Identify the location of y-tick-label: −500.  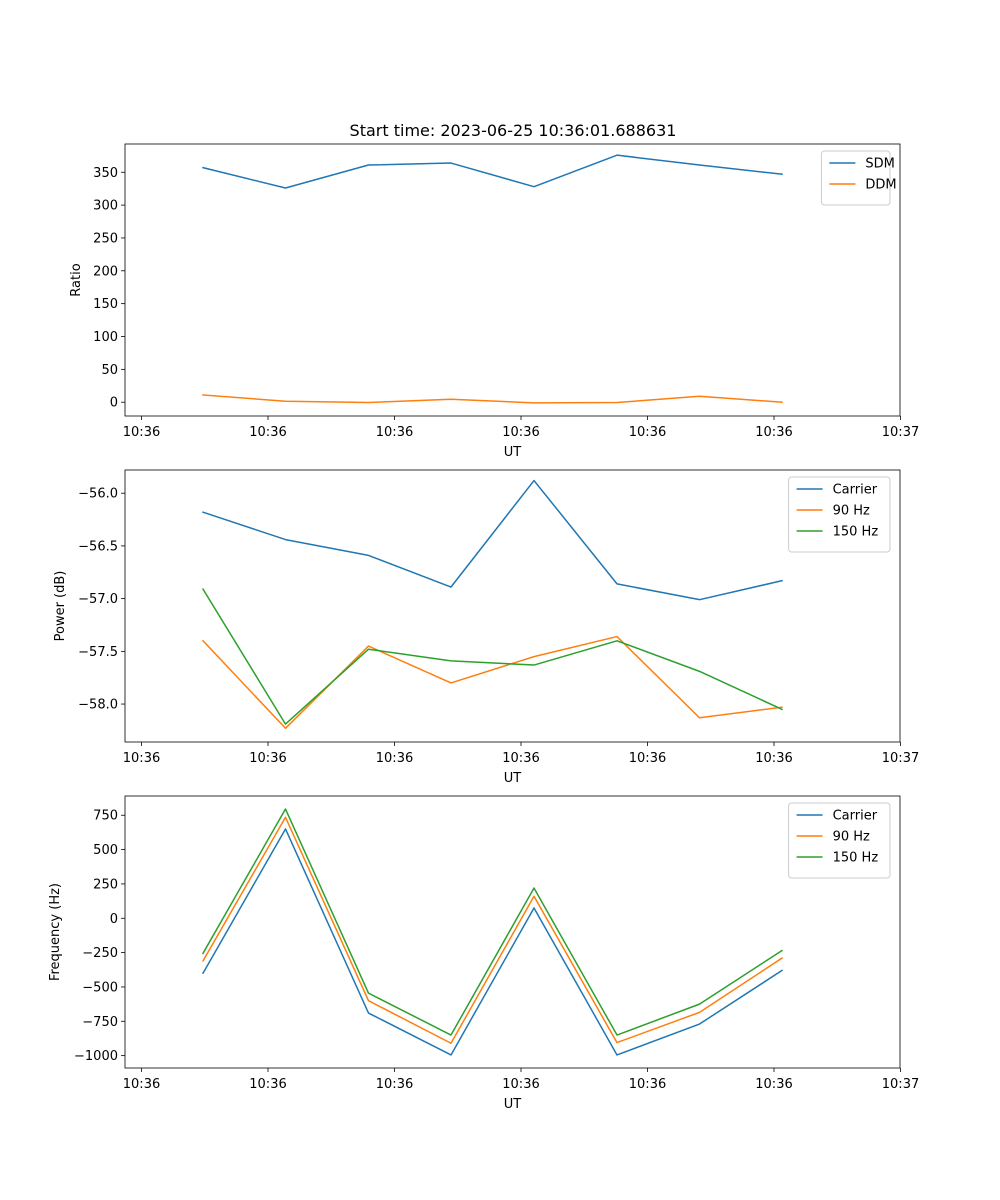
(100, 987).